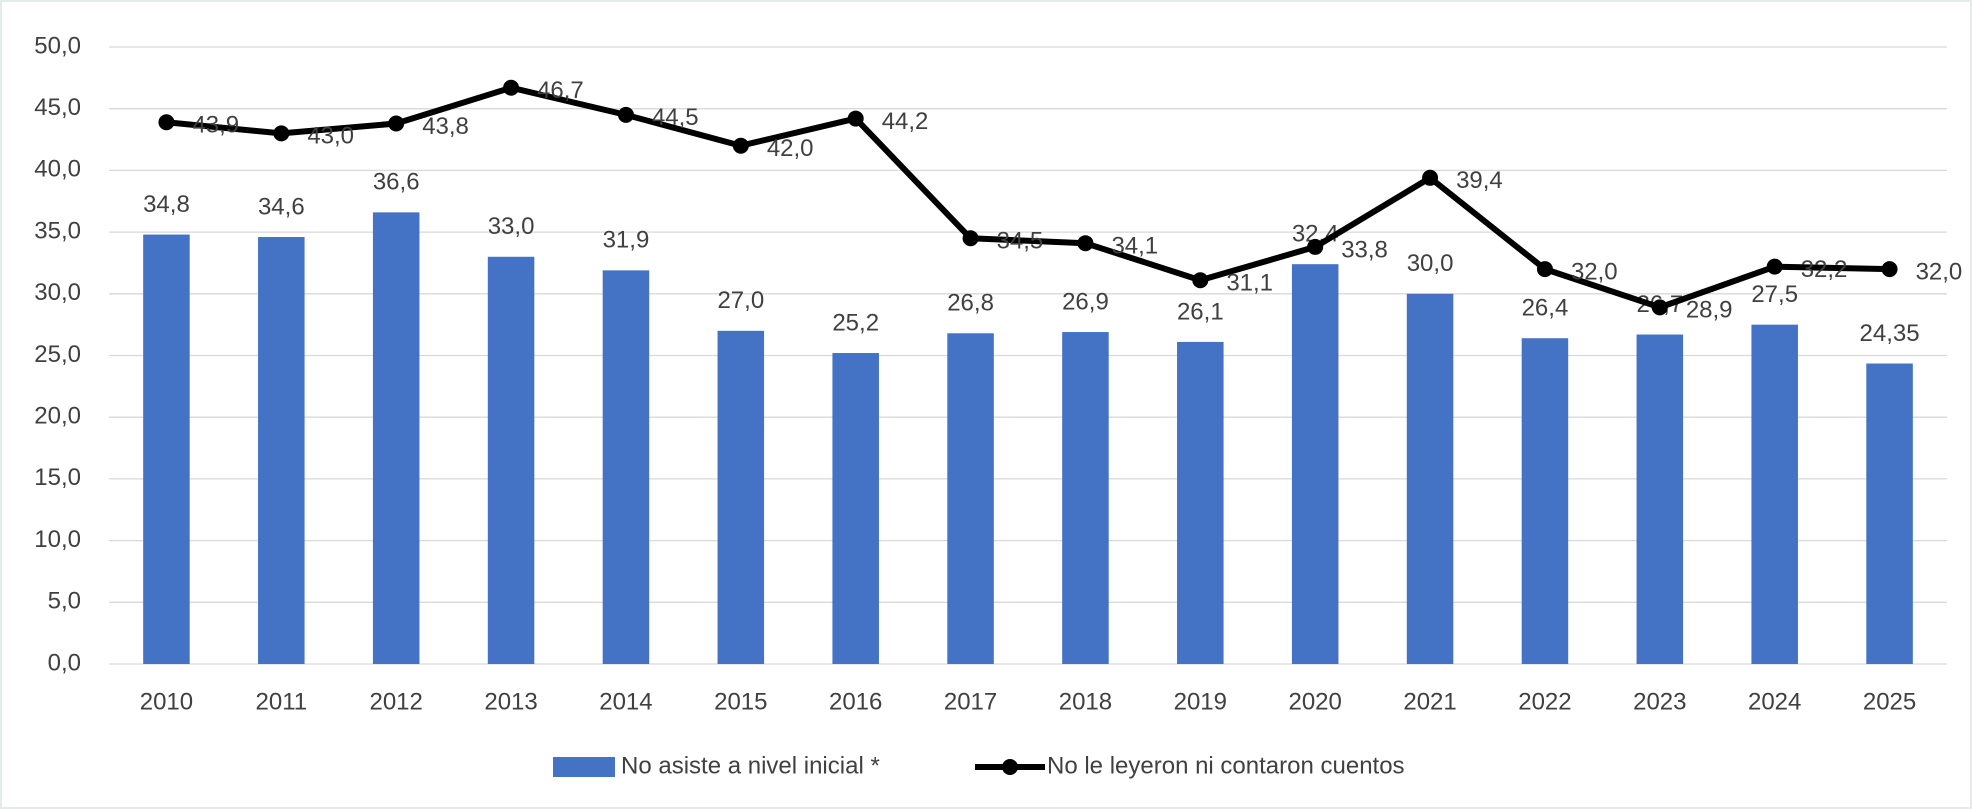  I want to click on x-tick-label: 2014, so click(625, 701).